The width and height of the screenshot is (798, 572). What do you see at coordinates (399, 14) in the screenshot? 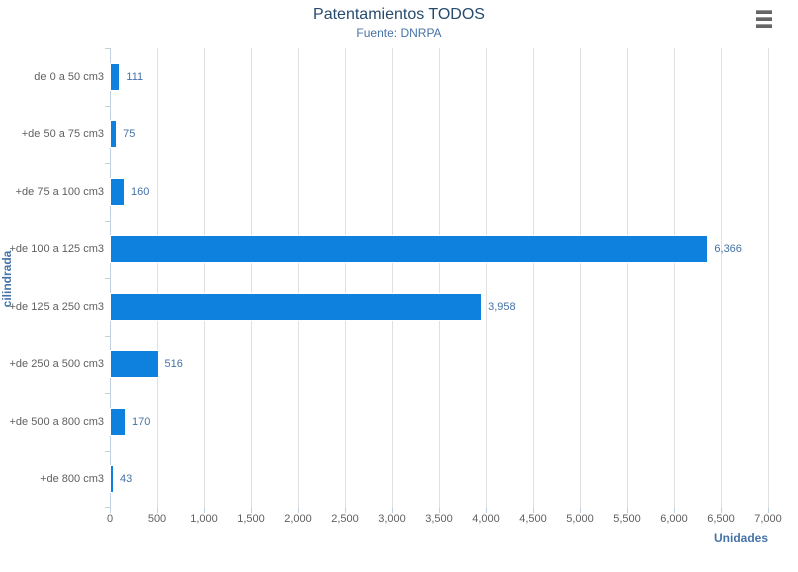
I see `chart-title: Patentamientos TODOS` at bounding box center [399, 14].